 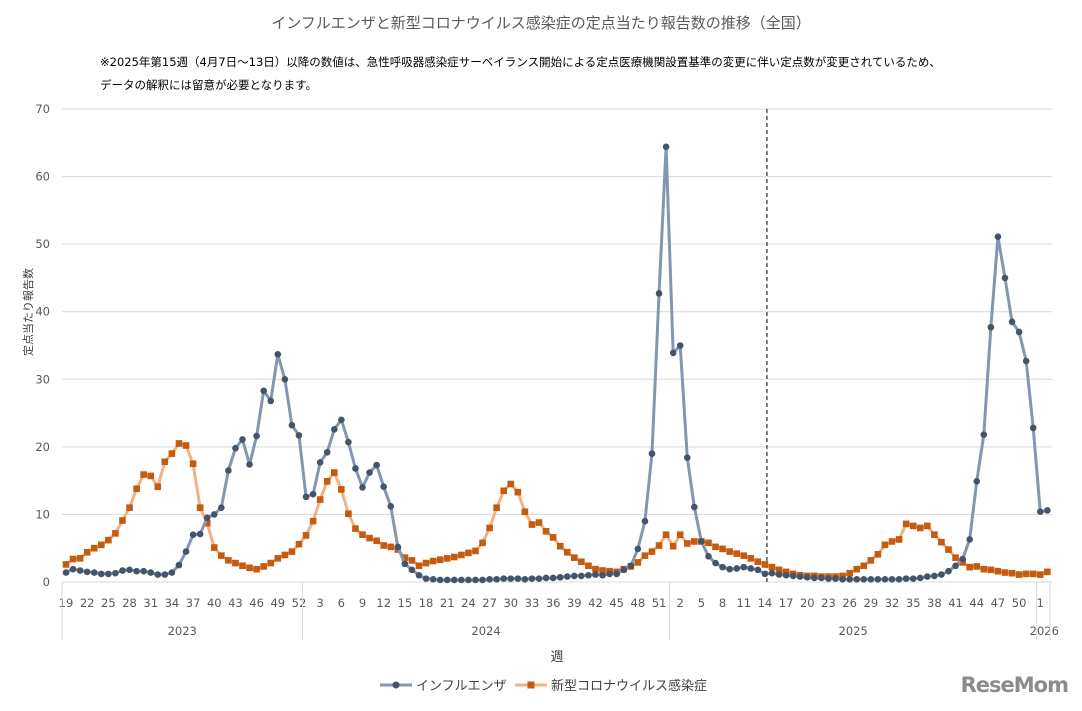 I want to click on x-tick-label: 36, so click(x=553, y=603).